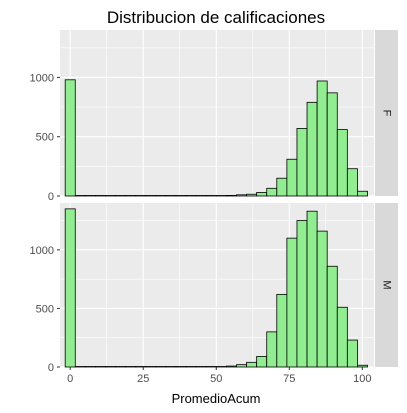 This screenshot has width=407, height=413. Describe the element at coordinates (362, 379) in the screenshot. I see `x-tick-label: 100` at that location.